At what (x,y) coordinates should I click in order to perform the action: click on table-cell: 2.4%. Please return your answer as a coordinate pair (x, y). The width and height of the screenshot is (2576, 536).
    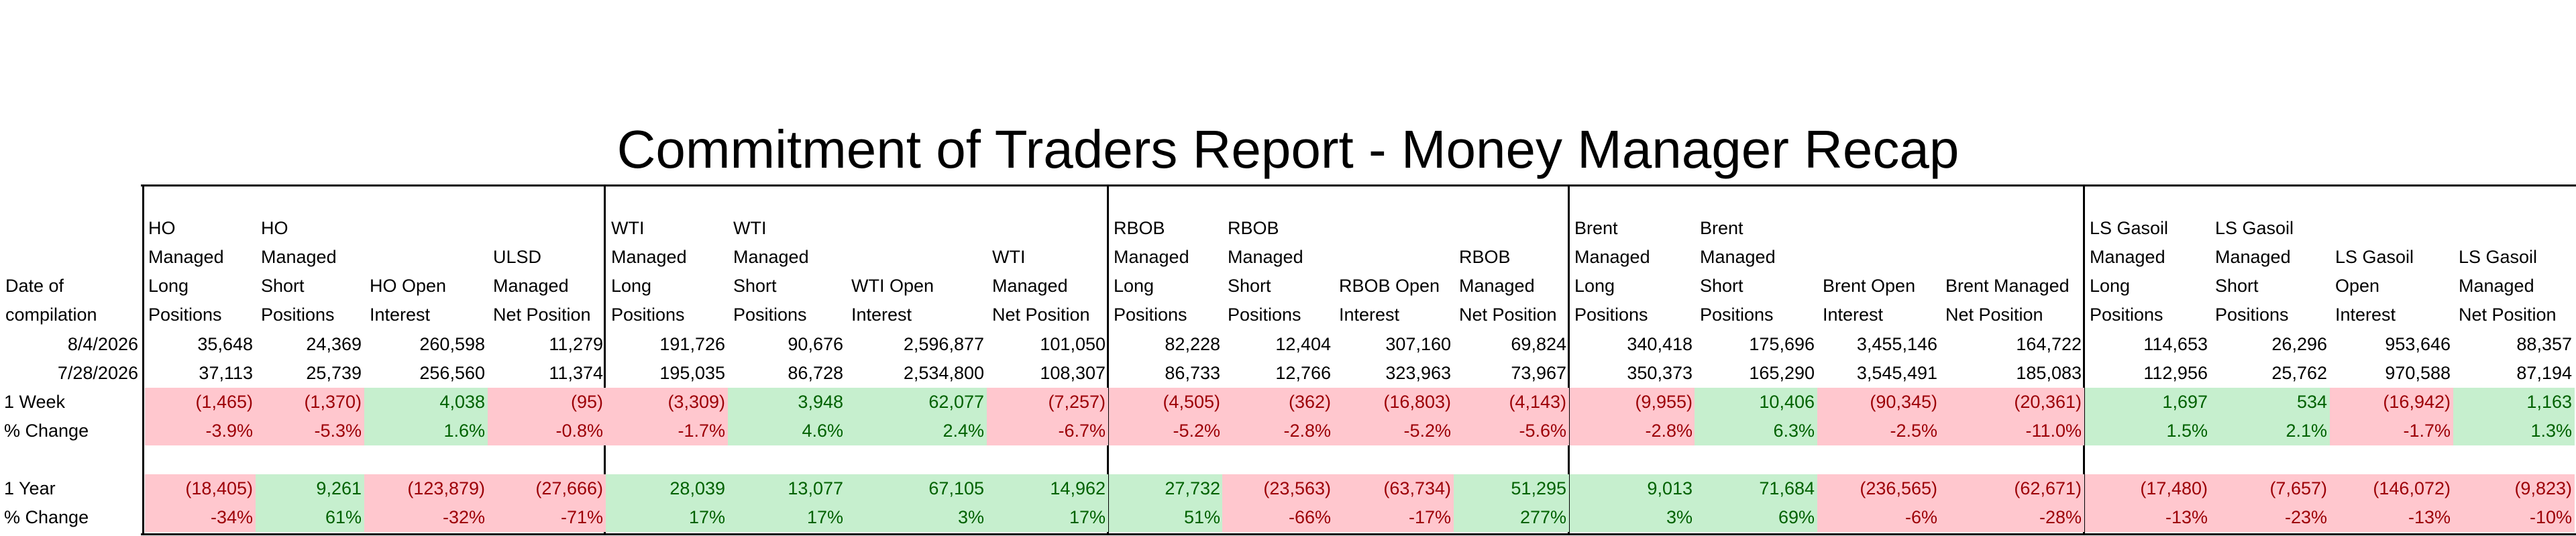
    Looking at the image, I should click on (916, 431).